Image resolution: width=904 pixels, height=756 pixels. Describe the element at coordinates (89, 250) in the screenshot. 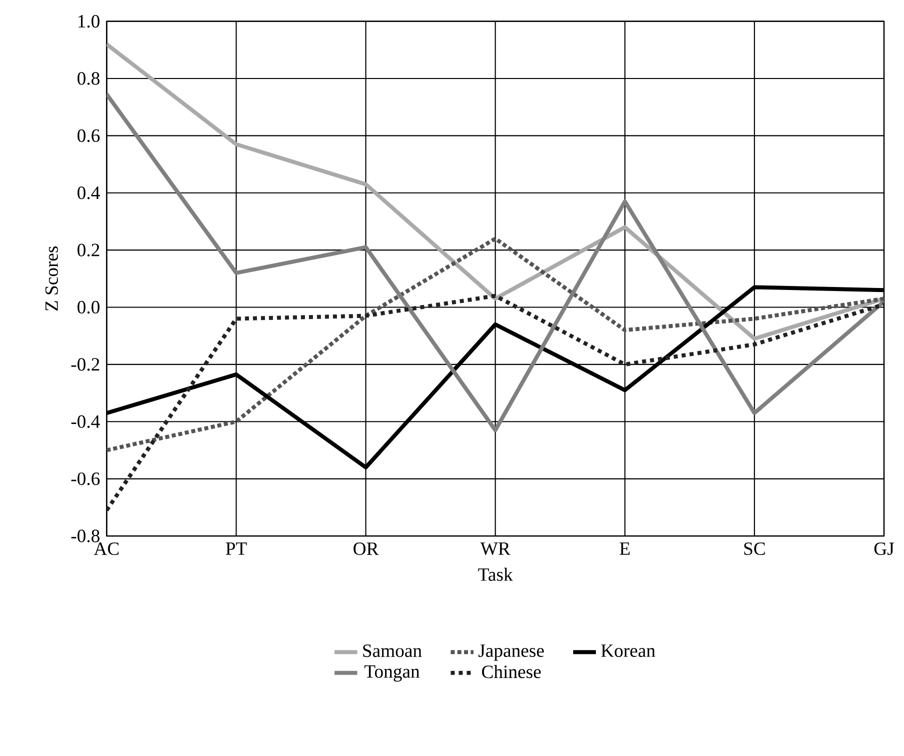

I see `y-tick-label: 0.2` at that location.